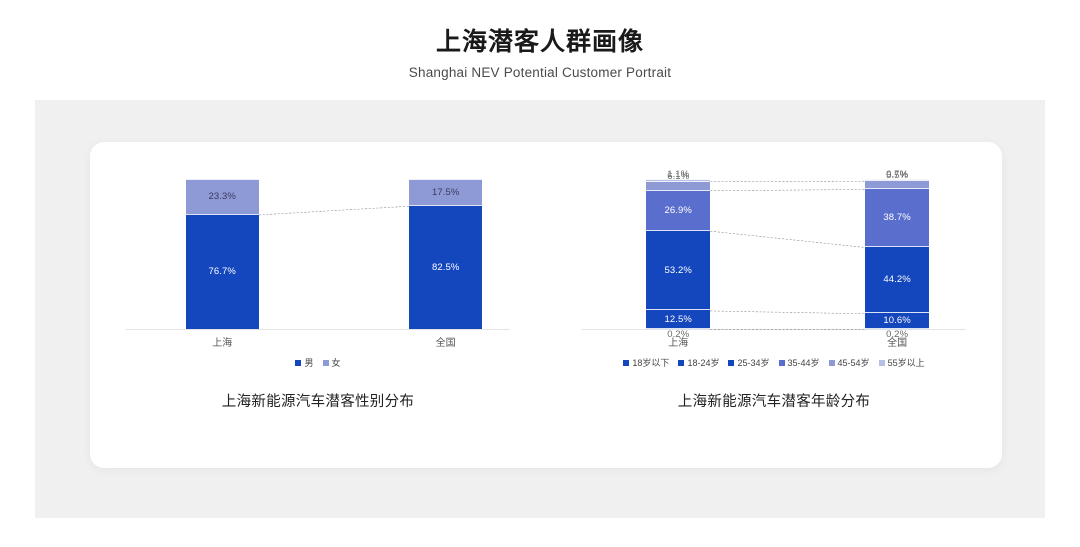 The image size is (1080, 547). I want to click on bar-segment-label: 5.5%, so click(897, 176).